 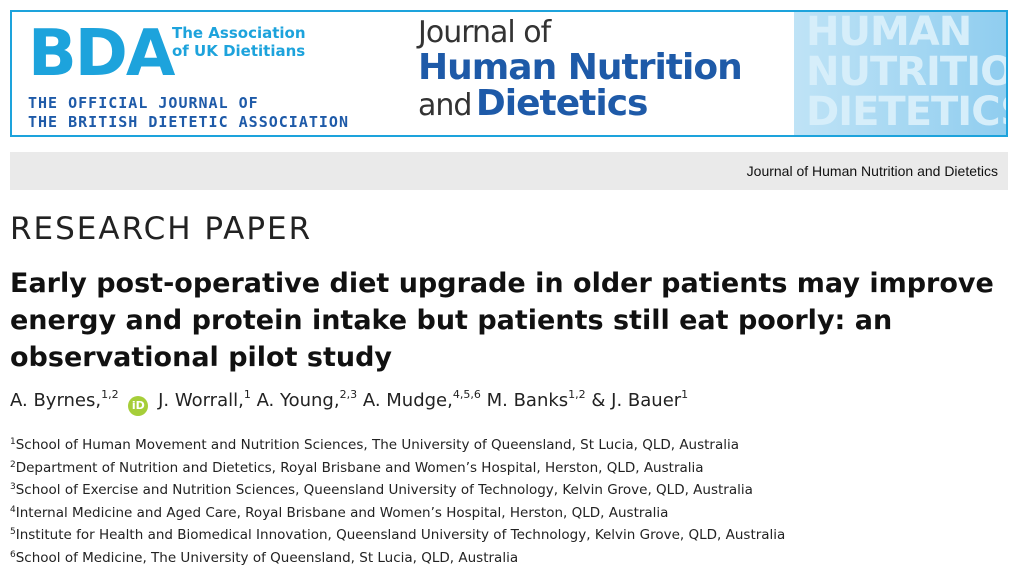 I want to click on journal-title-line: and Dietetics, so click(x=580, y=104).